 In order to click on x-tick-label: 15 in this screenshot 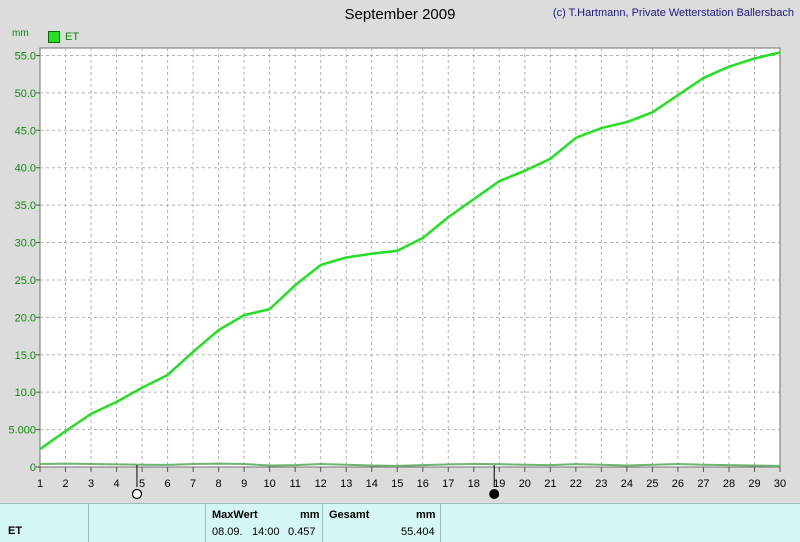, I will do `click(397, 484)`.